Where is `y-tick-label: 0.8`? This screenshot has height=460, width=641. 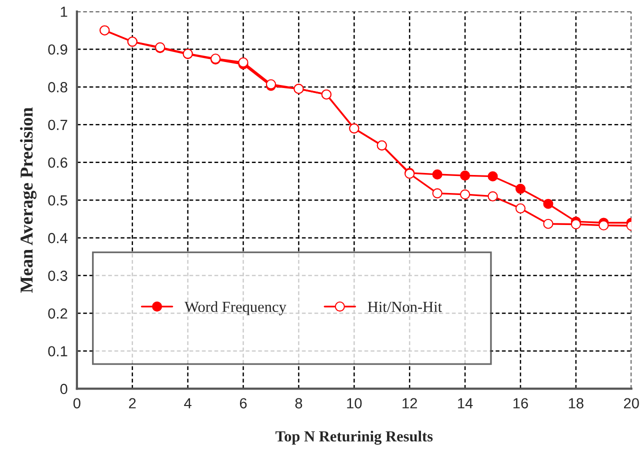 y-tick-label: 0.8 is located at coordinates (58, 87).